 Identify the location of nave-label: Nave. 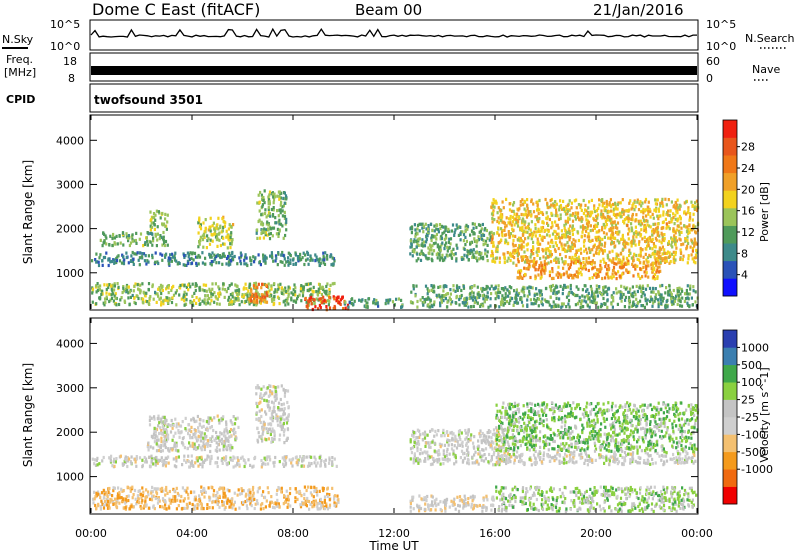
(766, 69).